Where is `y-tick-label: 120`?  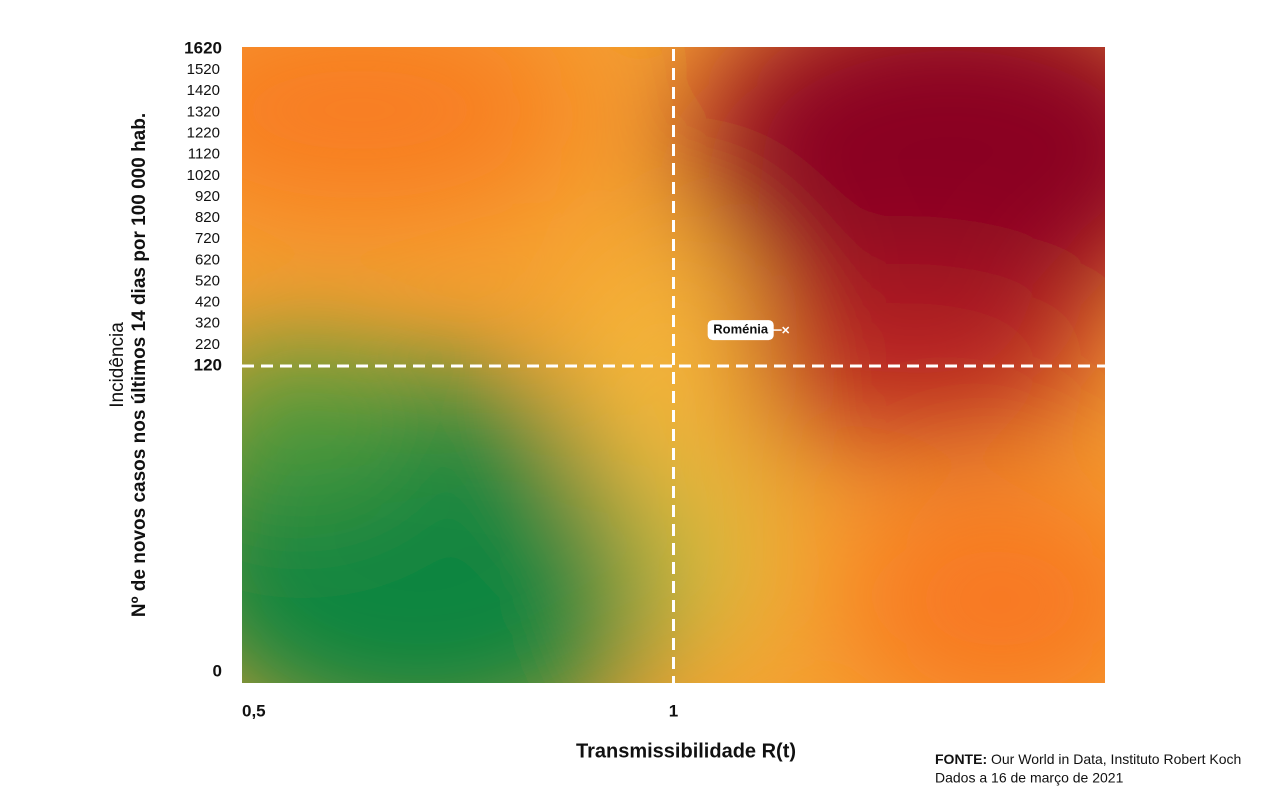
y-tick-label: 120 is located at coordinates (208, 364).